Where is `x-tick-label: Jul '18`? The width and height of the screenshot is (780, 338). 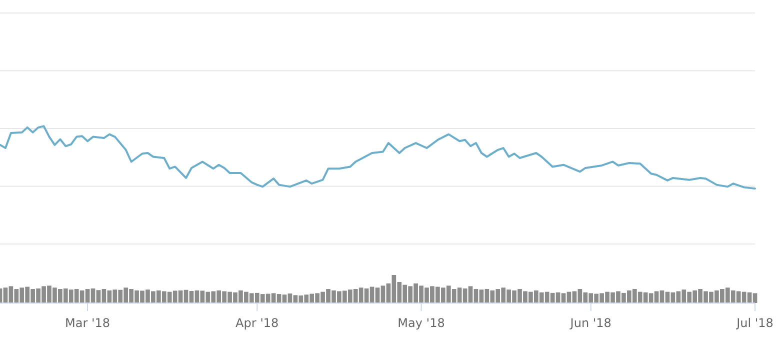 x-tick-label: Jul '18 is located at coordinates (755, 323).